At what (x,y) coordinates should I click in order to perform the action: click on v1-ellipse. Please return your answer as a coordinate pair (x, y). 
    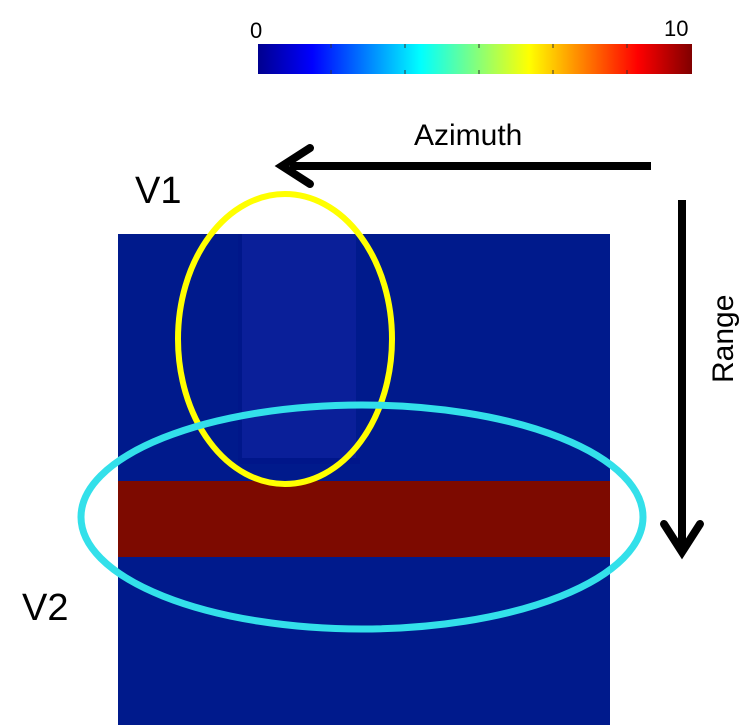
    Looking at the image, I should click on (285, 339).